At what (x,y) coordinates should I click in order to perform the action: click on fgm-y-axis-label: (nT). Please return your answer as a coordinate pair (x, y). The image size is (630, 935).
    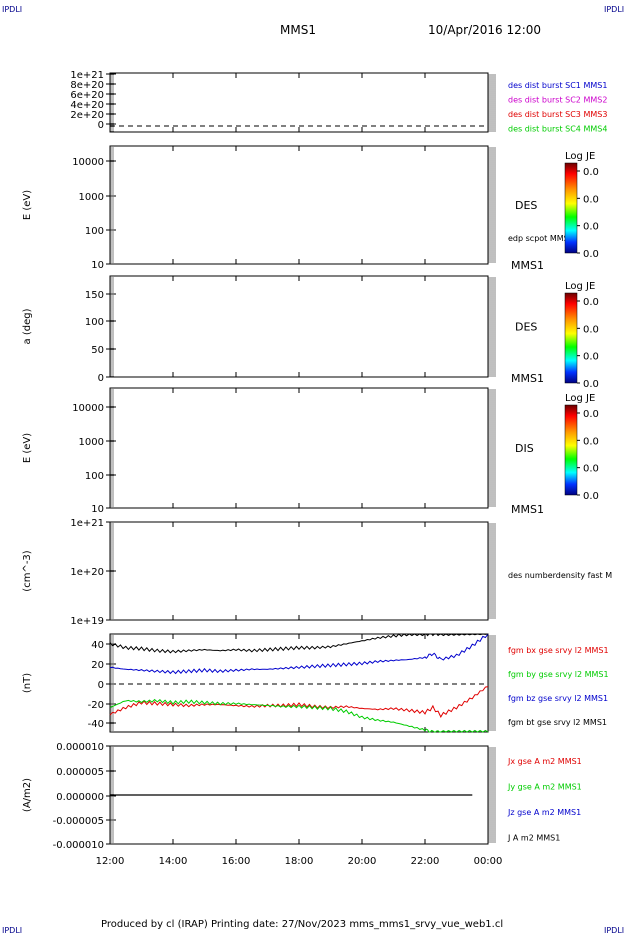
    Looking at the image, I should click on (27, 683).